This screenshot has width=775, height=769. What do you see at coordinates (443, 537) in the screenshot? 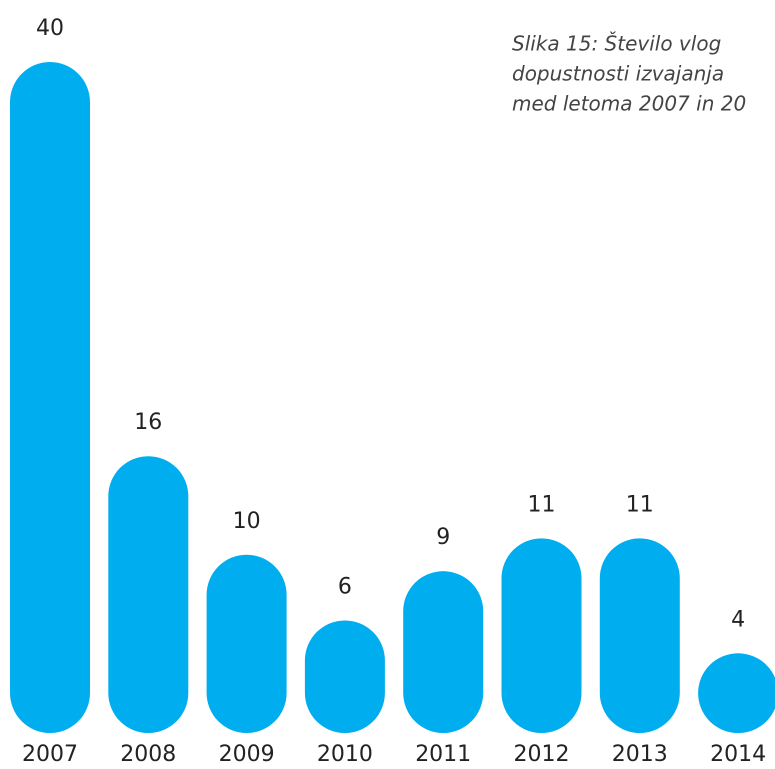
I see `data-label: 9` at bounding box center [443, 537].